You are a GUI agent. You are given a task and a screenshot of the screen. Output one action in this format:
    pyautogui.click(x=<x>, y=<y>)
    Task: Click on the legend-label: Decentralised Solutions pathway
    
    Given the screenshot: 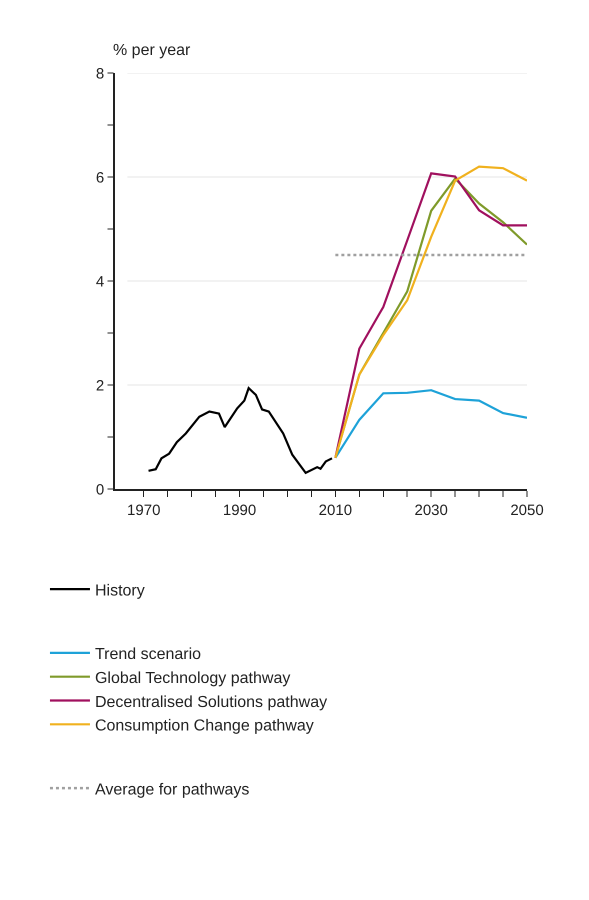 What is the action you would take?
    pyautogui.click(x=211, y=702)
    